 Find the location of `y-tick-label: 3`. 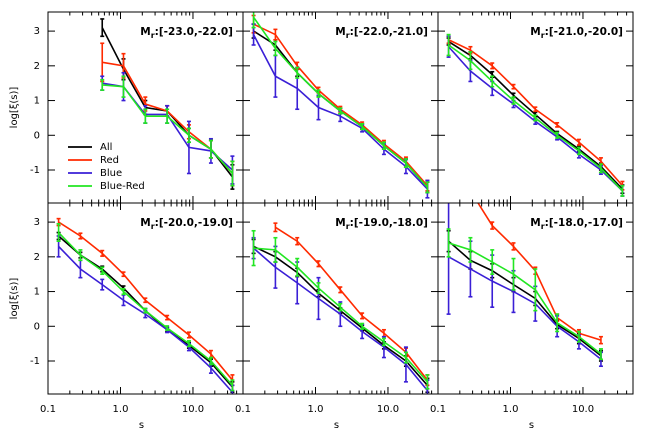

y-tick-label: 3 is located at coordinates (37, 222).